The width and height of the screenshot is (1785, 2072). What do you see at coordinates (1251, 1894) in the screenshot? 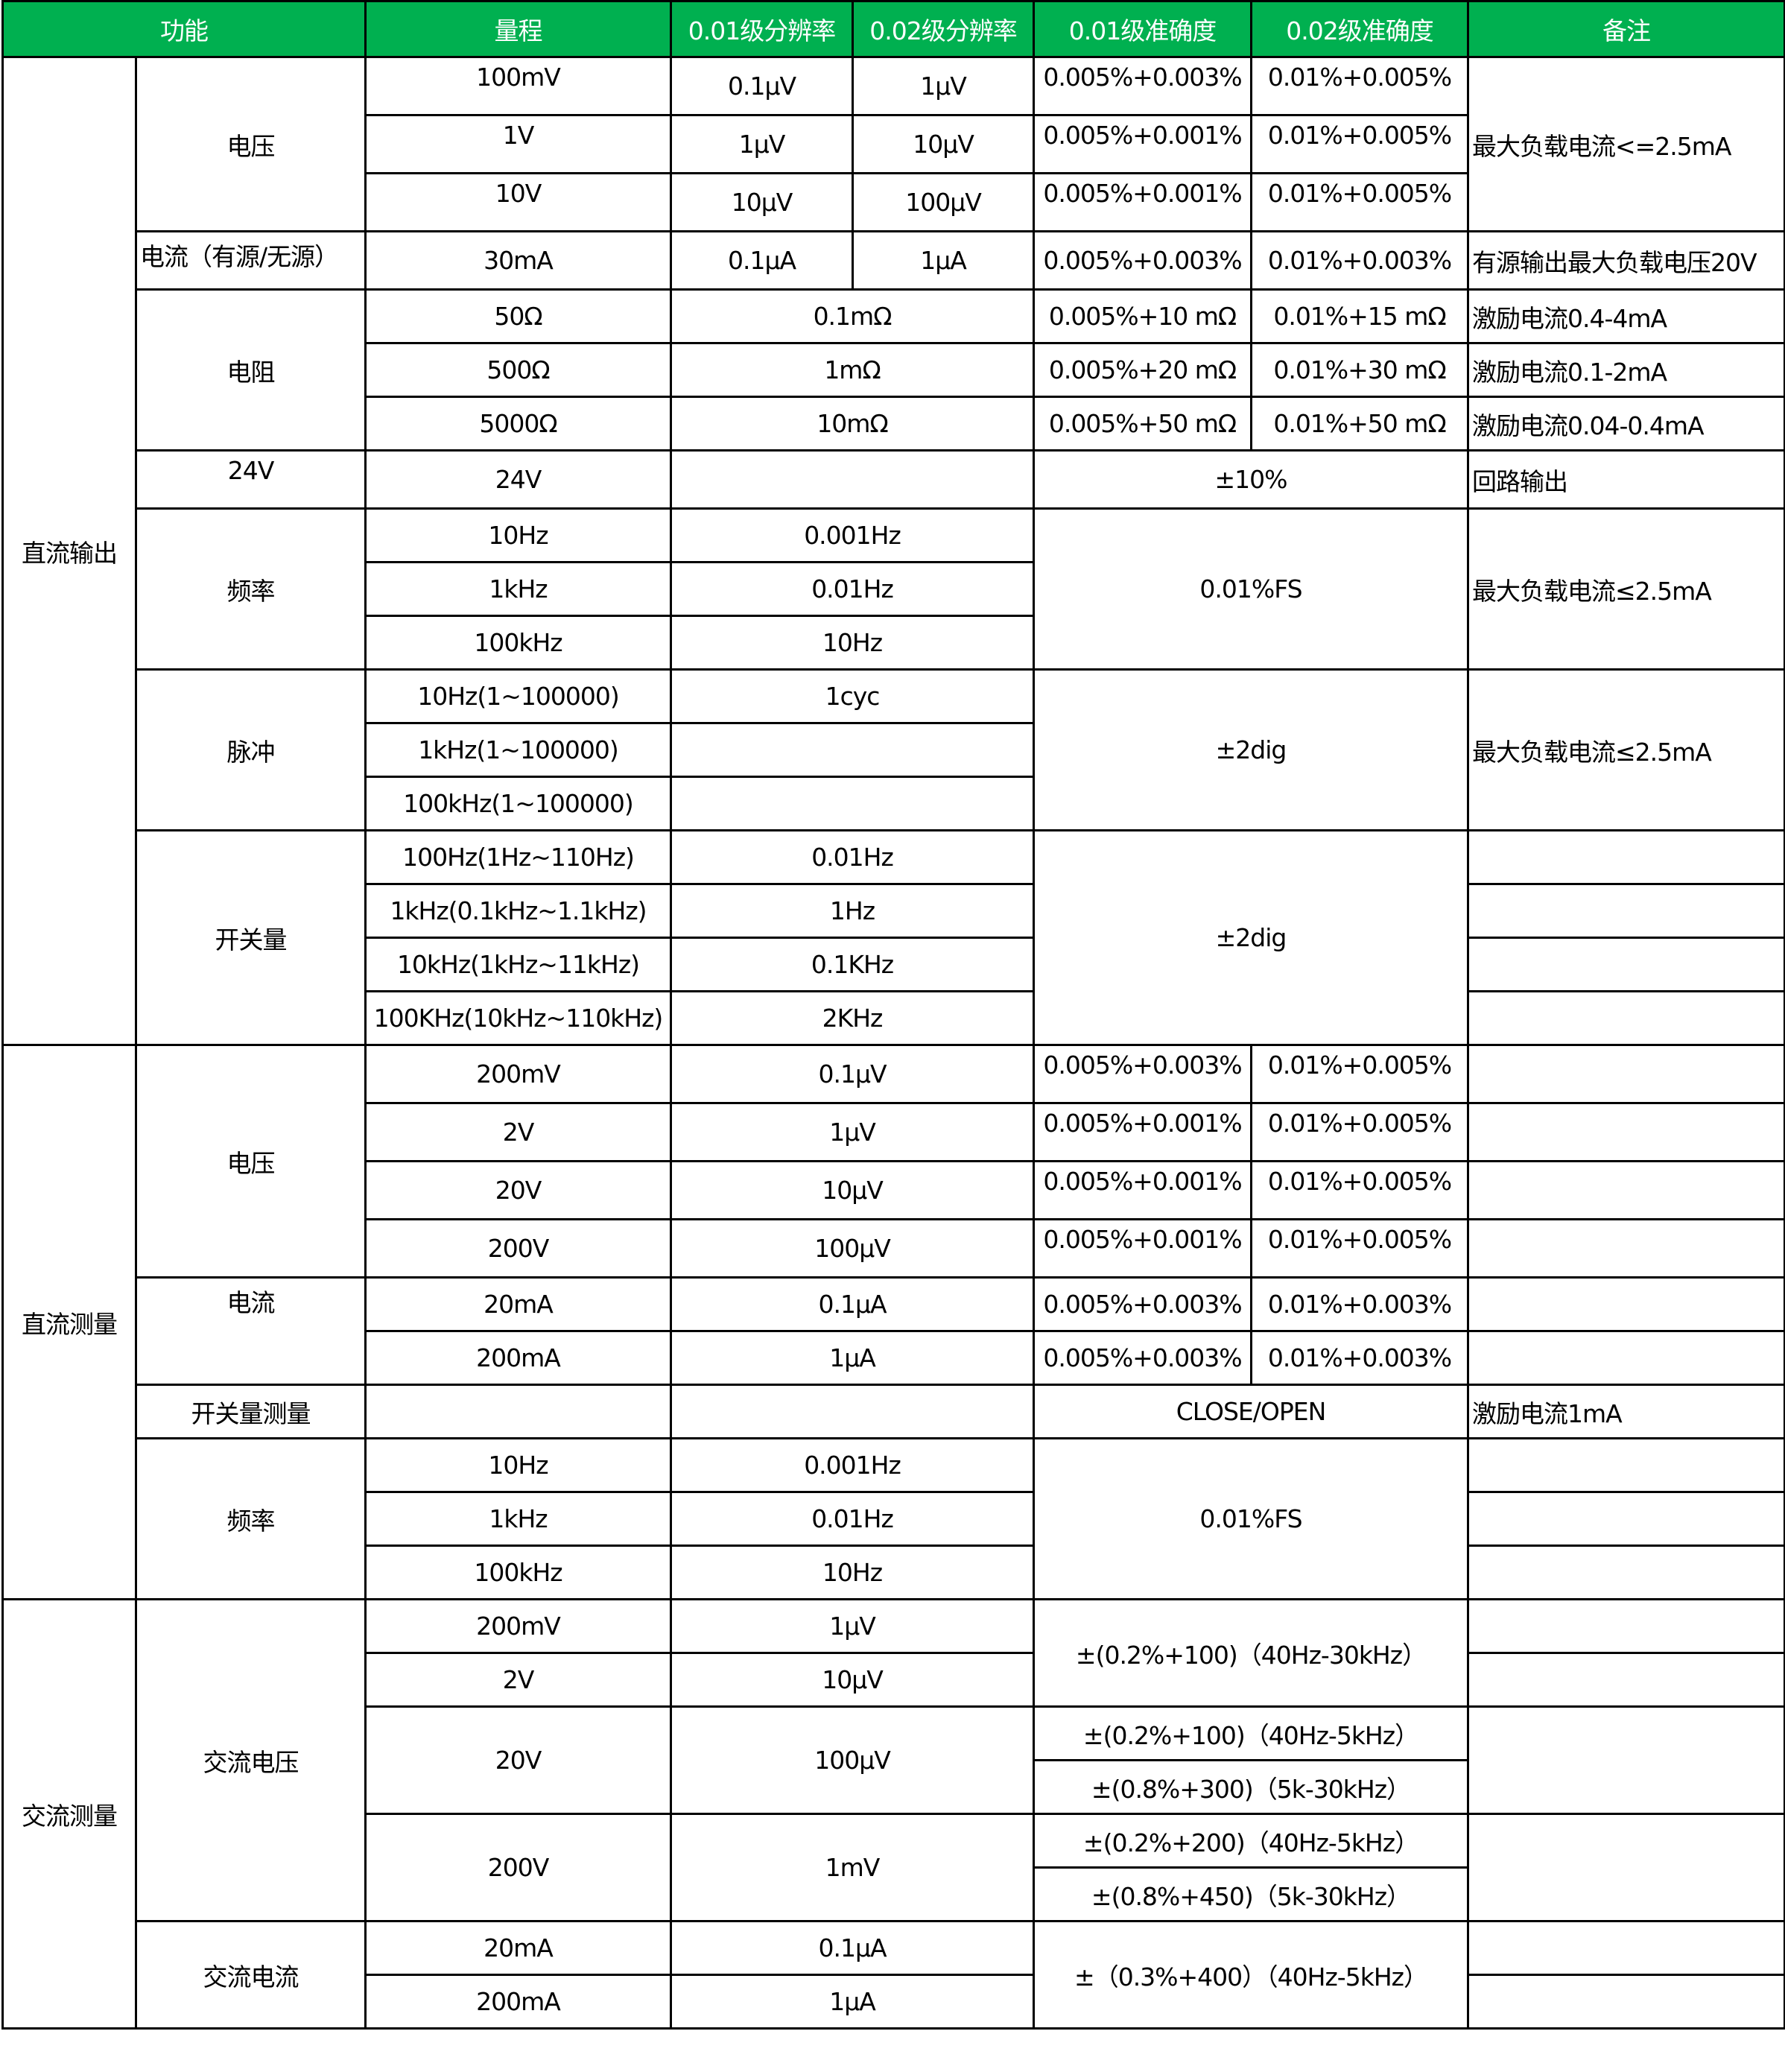
I see `table-cell: ±(0.8%+450)（5k-30kHz）` at bounding box center [1251, 1894].